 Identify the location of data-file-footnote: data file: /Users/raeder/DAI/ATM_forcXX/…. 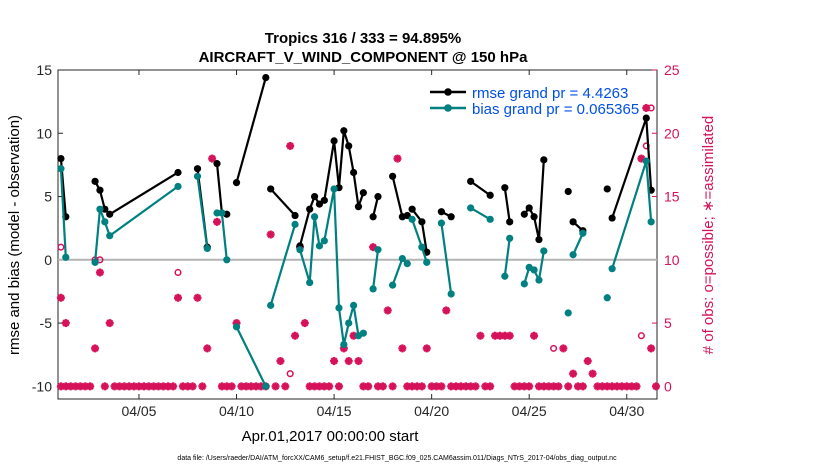
(397, 458).